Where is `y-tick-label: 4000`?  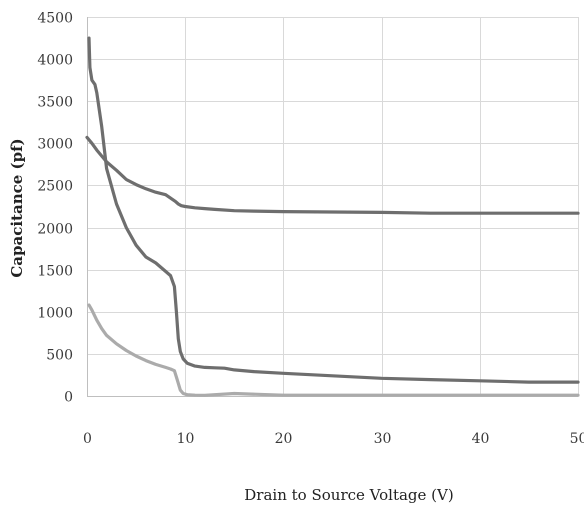
y-tick-label: 4000 is located at coordinates (55, 61).